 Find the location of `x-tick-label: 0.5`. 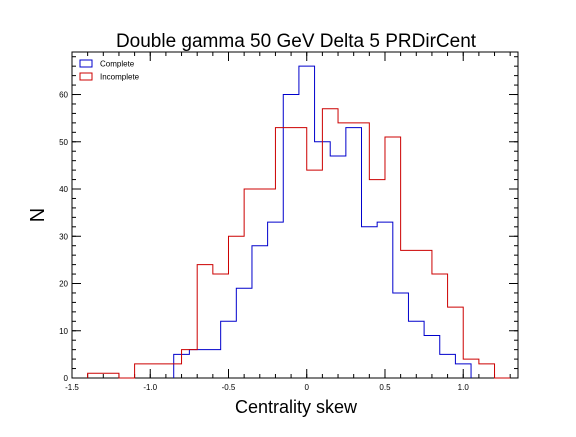

x-tick-label: 0.5 is located at coordinates (385, 387).